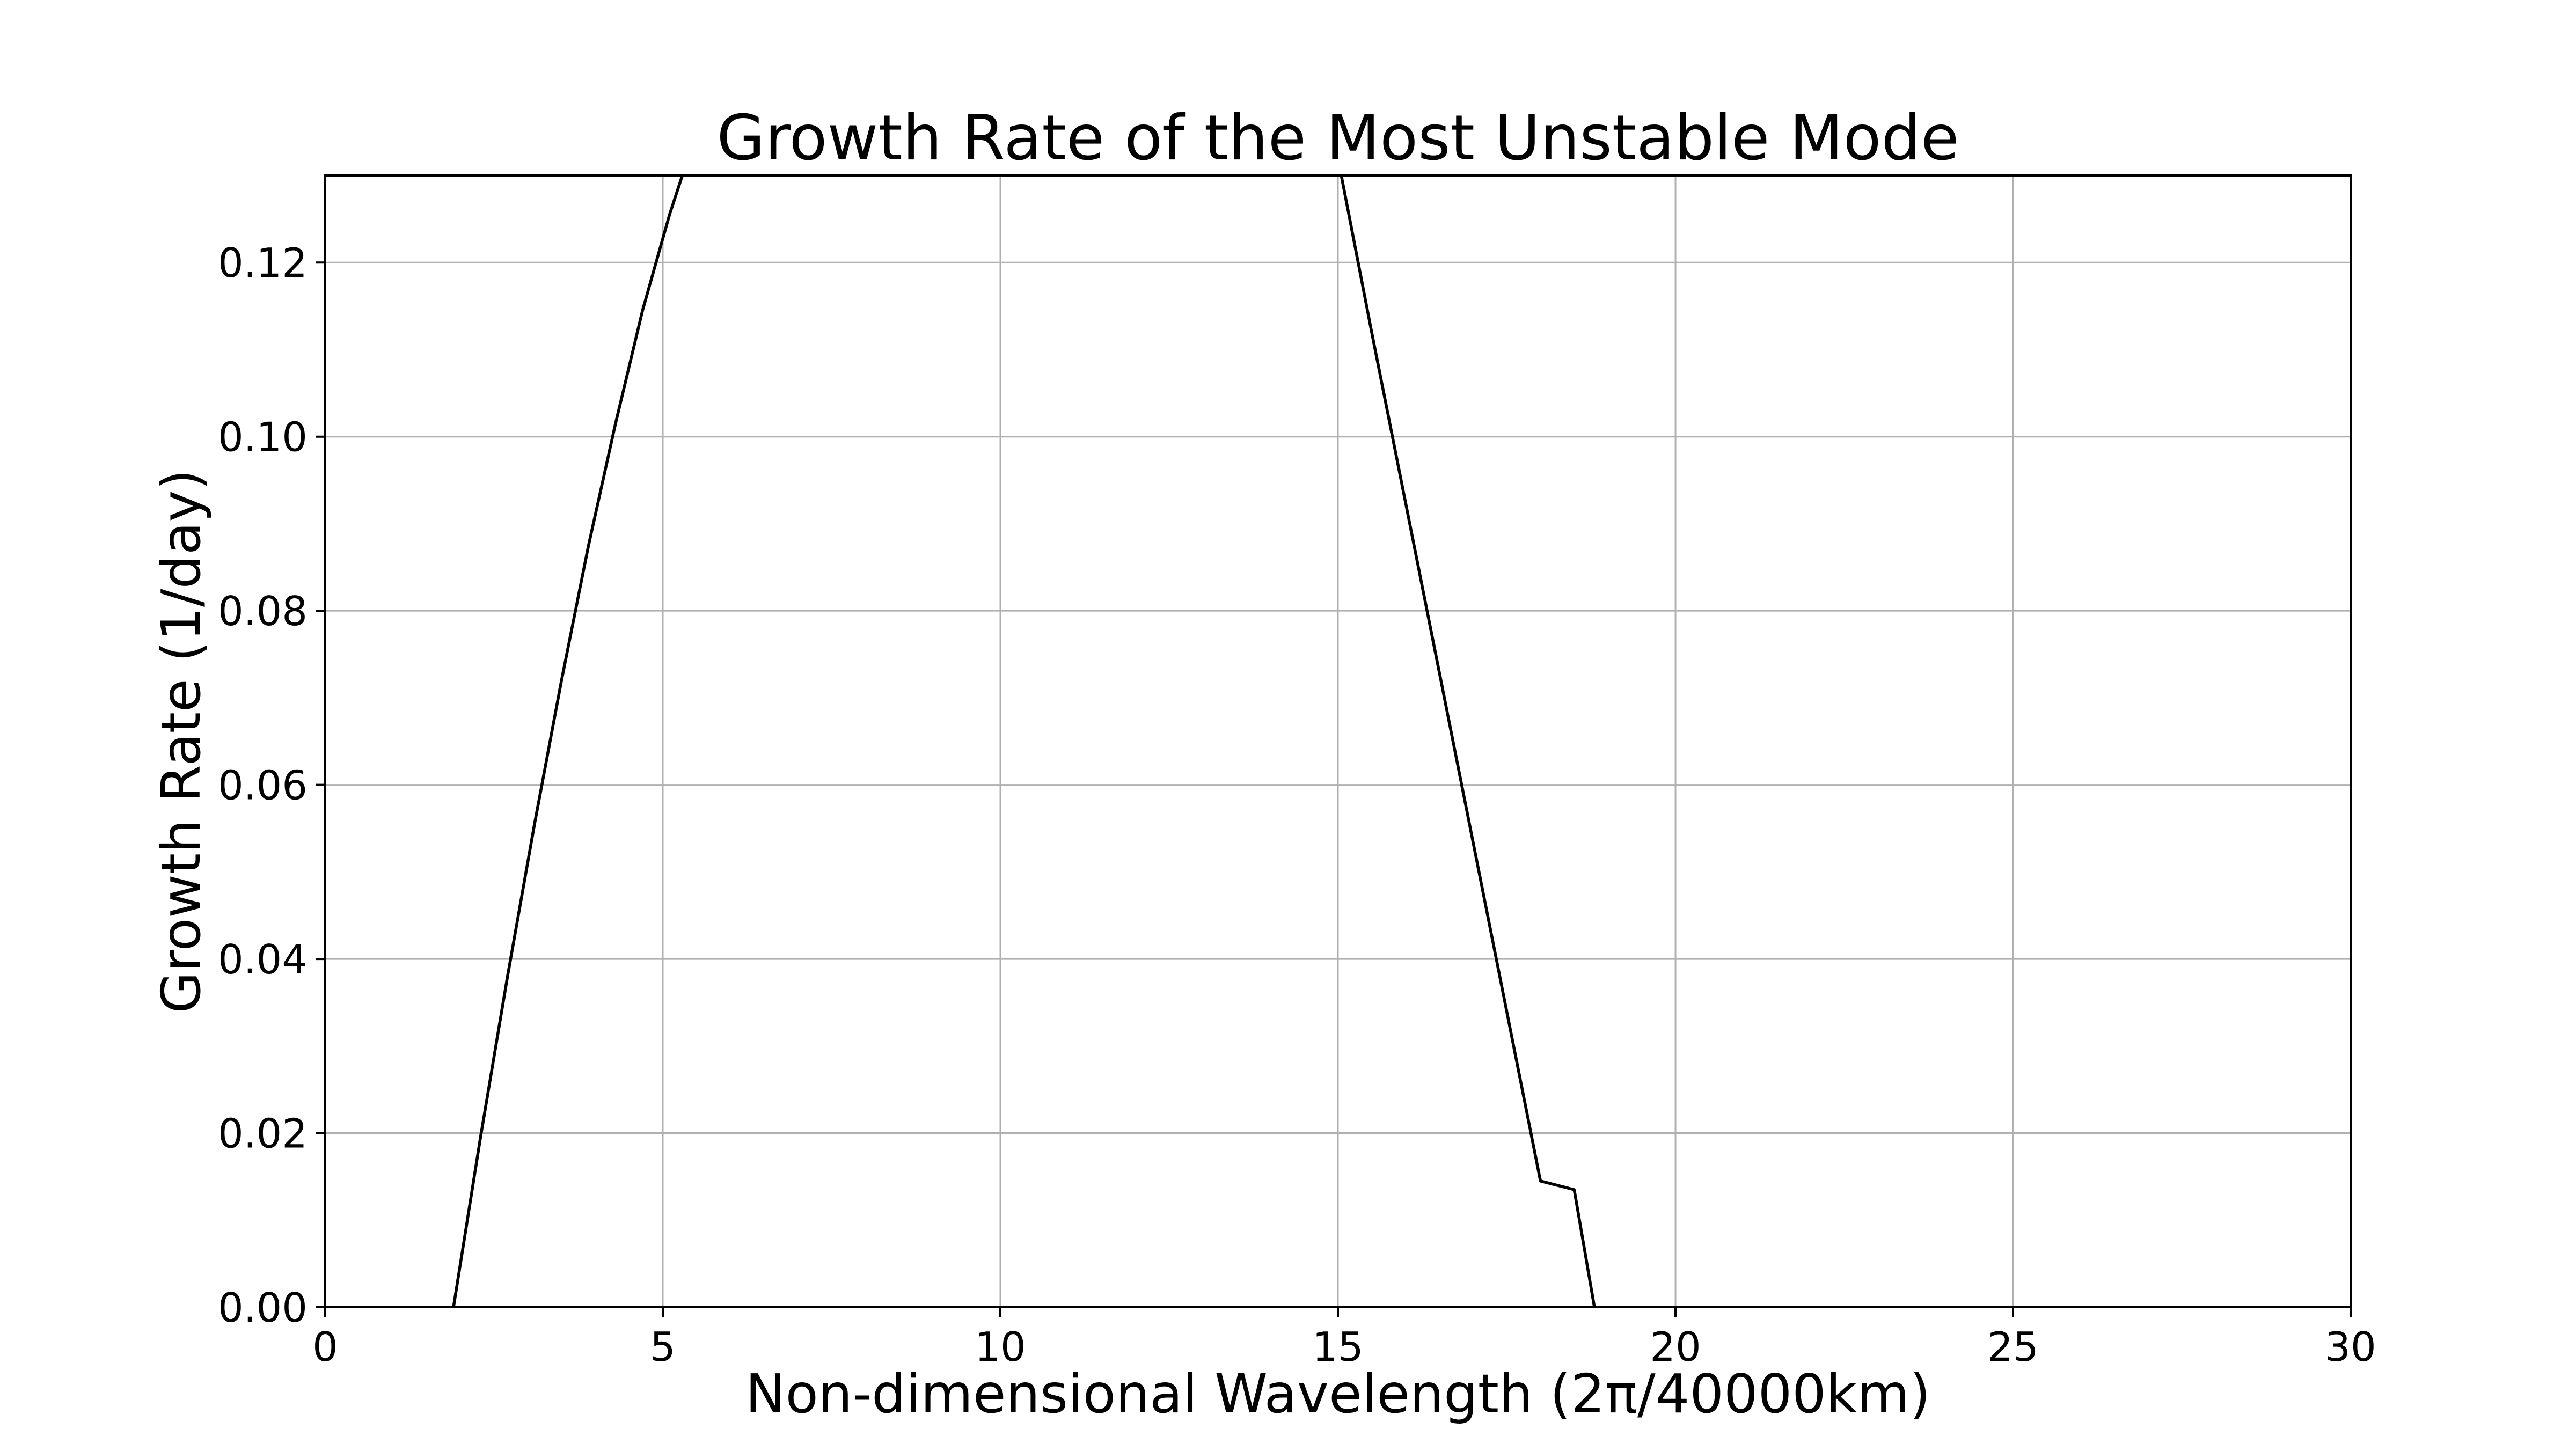 This screenshot has height=1451, width=2576. Describe the element at coordinates (263, 263) in the screenshot. I see `y-tick-label: 0.12` at that location.